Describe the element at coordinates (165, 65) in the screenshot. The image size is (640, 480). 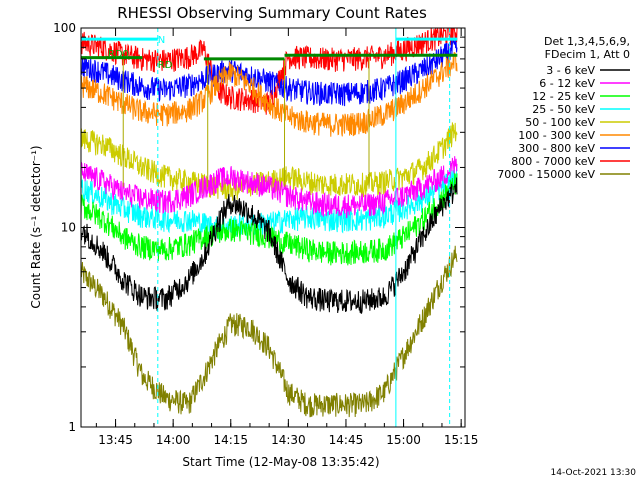
I see `annotation-label: RD` at that location.